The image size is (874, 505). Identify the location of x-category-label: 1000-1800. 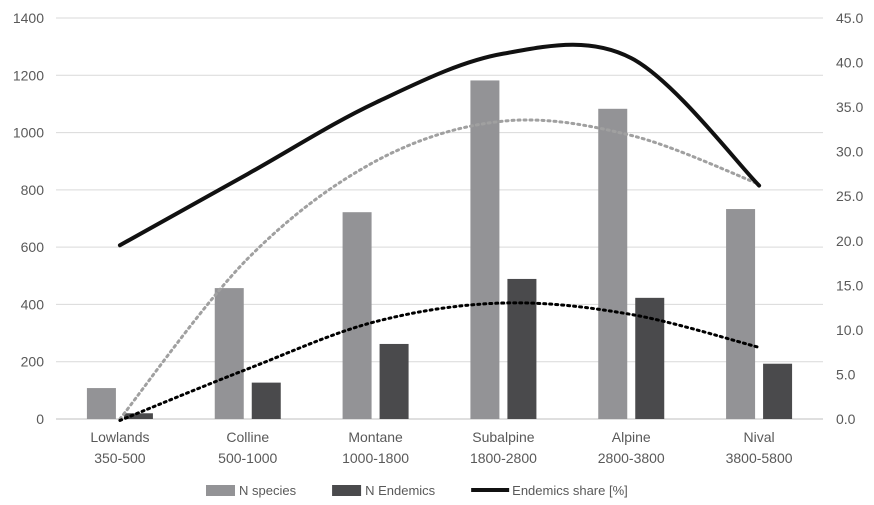
(375, 458).